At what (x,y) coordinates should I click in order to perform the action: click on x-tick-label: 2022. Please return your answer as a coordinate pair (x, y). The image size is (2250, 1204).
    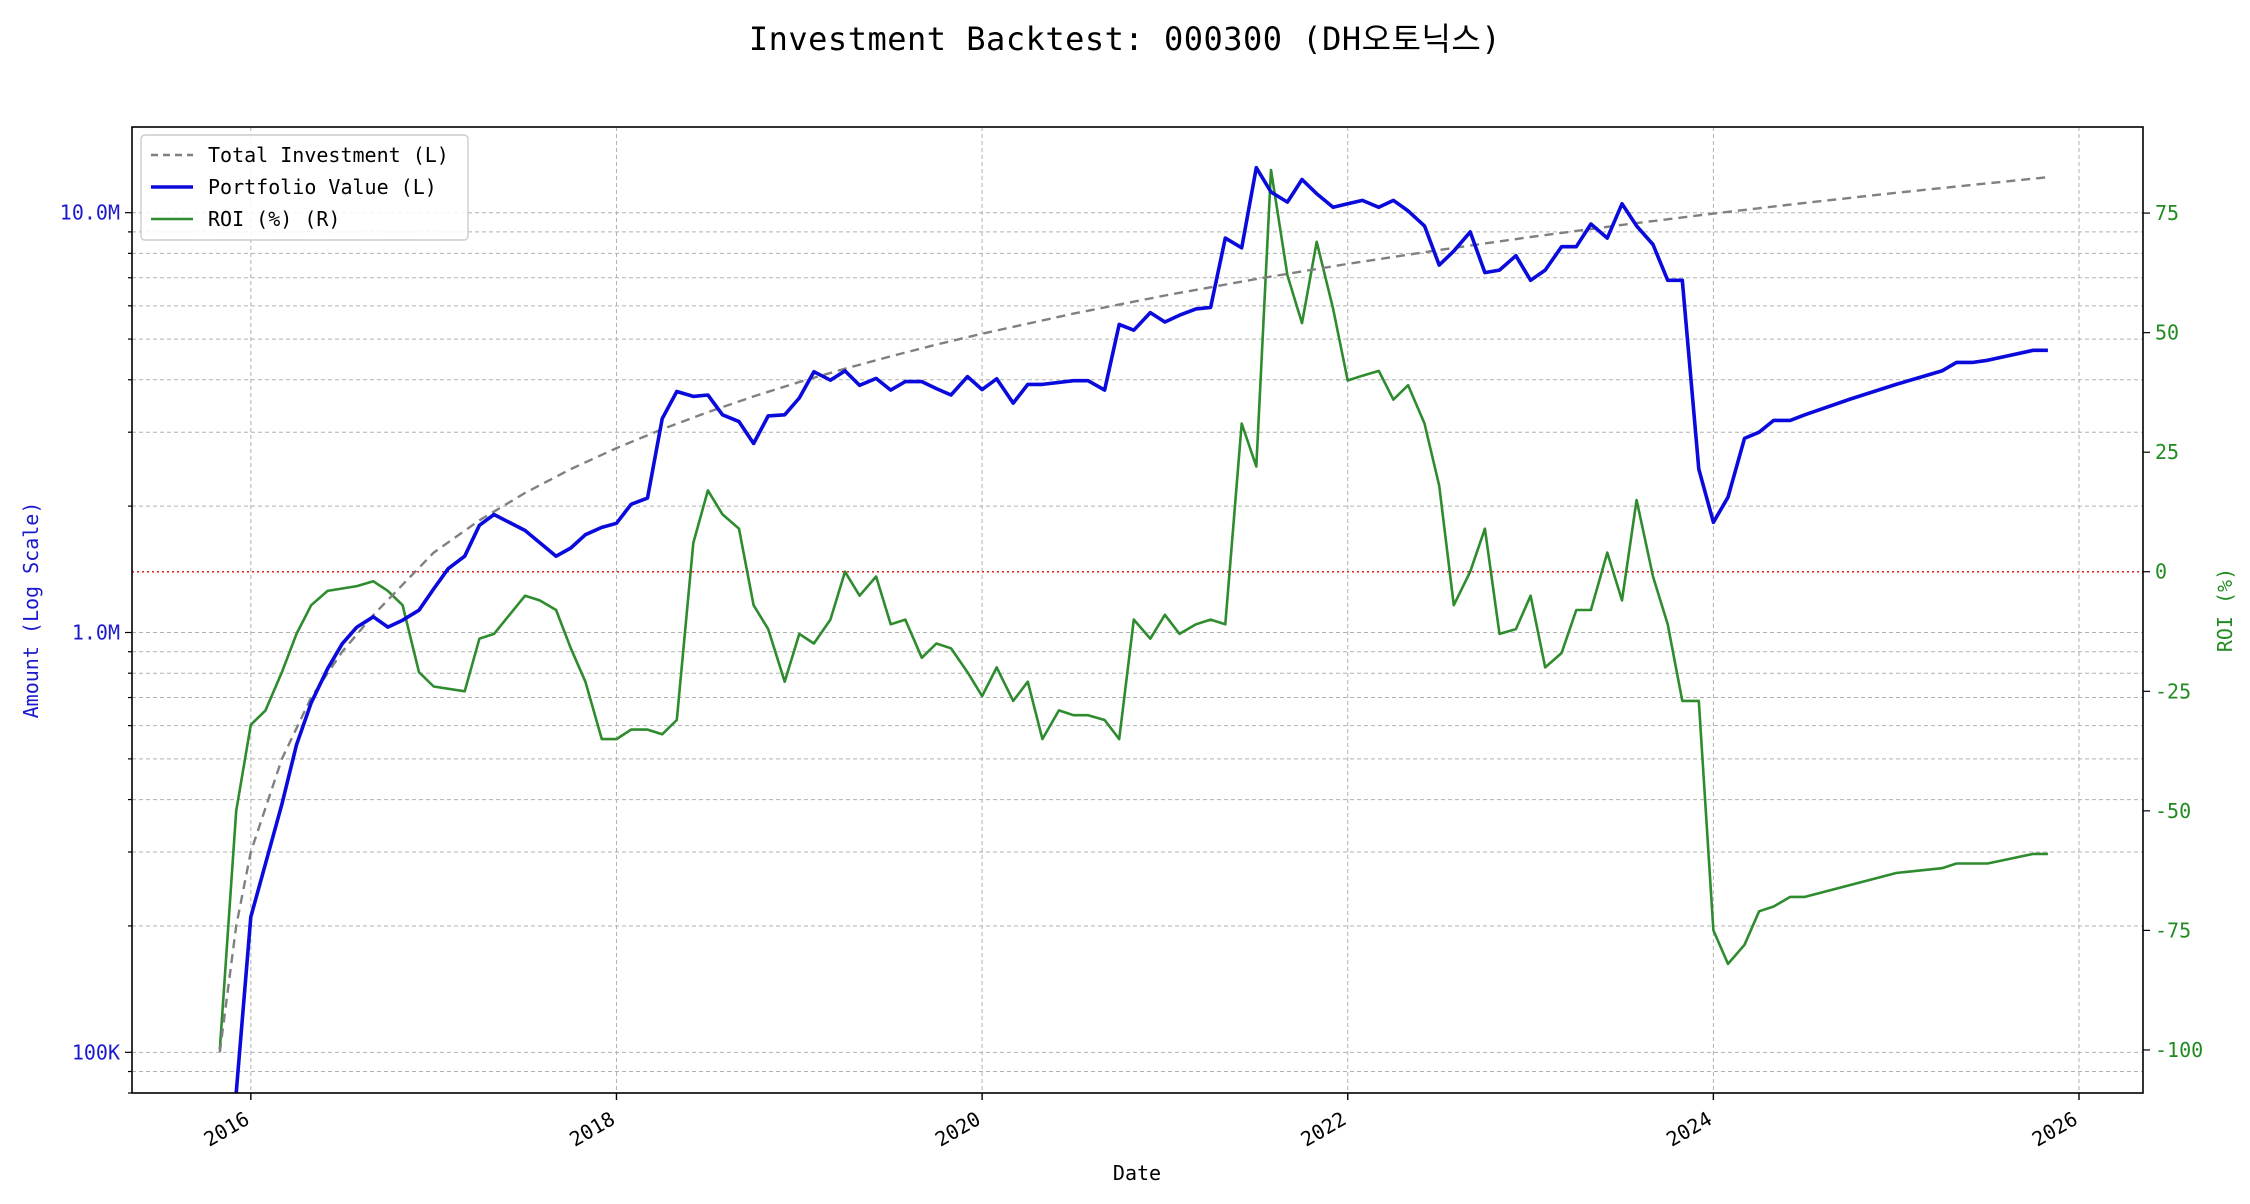
    Looking at the image, I should click on (1324, 1129).